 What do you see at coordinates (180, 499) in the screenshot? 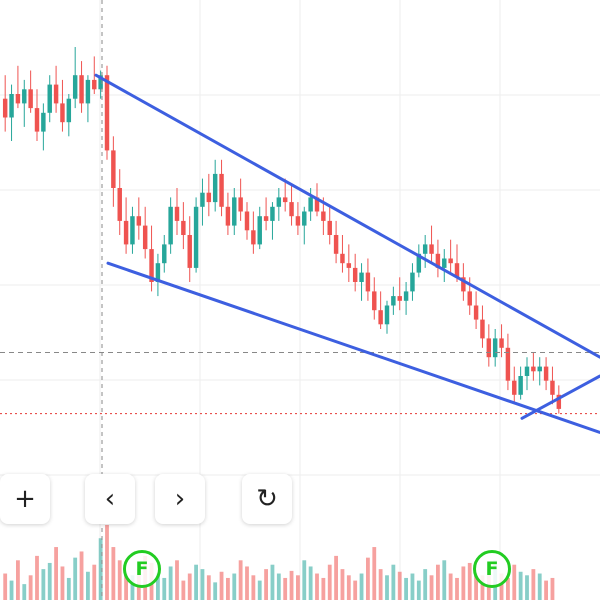
I see `scroll-right-button: ›` at bounding box center [180, 499].